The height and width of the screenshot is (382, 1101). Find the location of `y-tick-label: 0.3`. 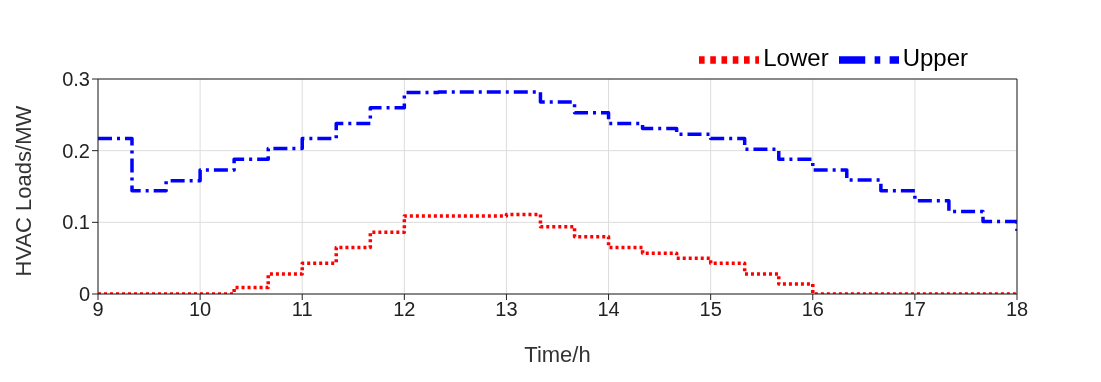

y-tick-label: 0.3 is located at coordinates (76, 79).